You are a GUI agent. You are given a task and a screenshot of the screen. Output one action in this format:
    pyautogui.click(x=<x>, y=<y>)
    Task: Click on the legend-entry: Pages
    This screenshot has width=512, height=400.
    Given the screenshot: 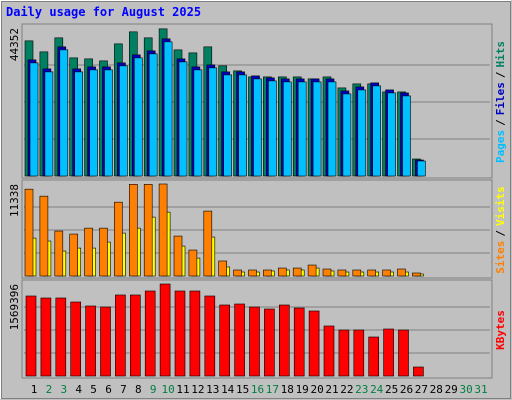 What is the action you would take?
    pyautogui.click(x=500, y=146)
    